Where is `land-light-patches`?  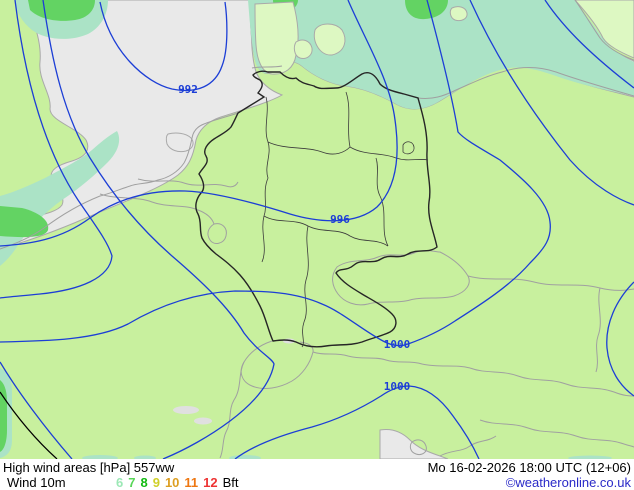 land-light-patches is located at coordinates (444, 37).